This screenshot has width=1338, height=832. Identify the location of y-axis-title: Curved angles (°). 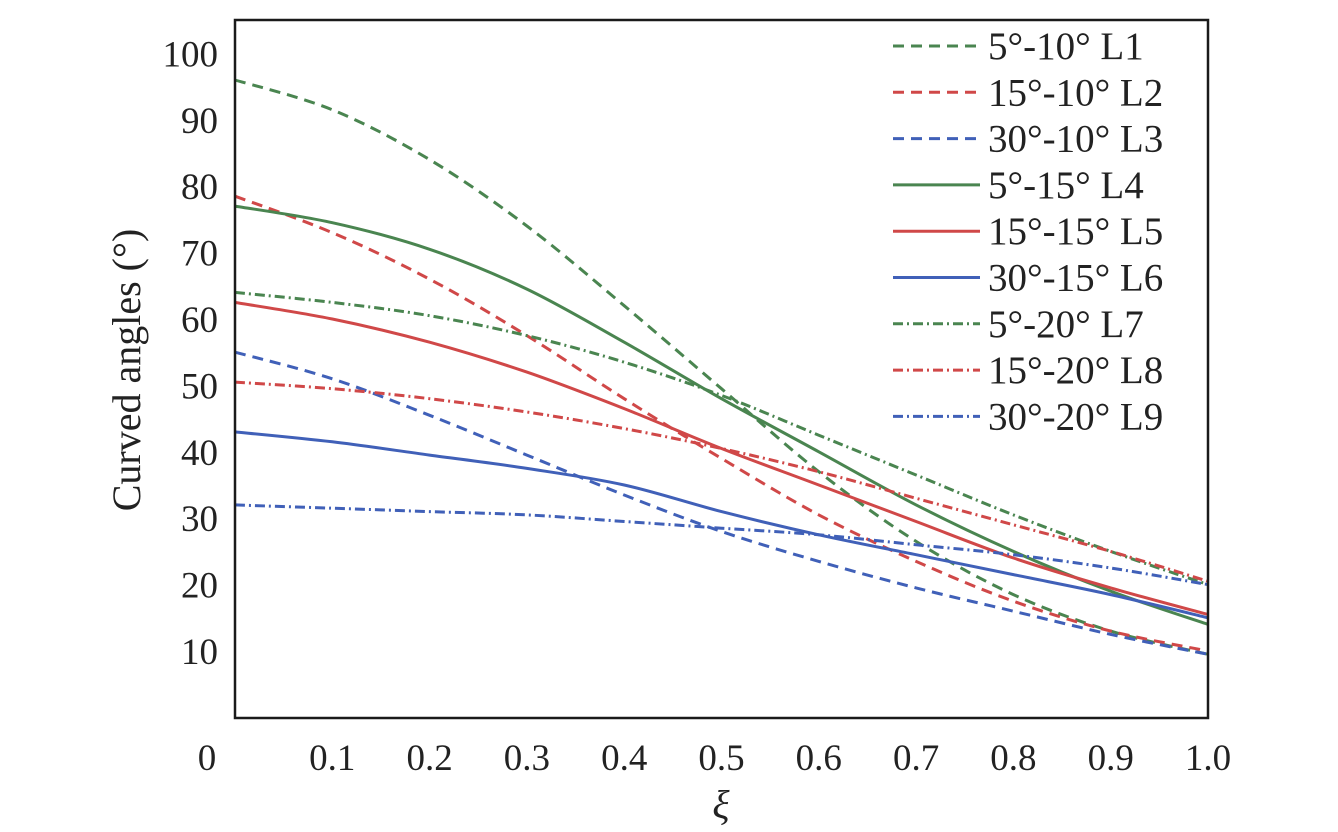
(126, 370).